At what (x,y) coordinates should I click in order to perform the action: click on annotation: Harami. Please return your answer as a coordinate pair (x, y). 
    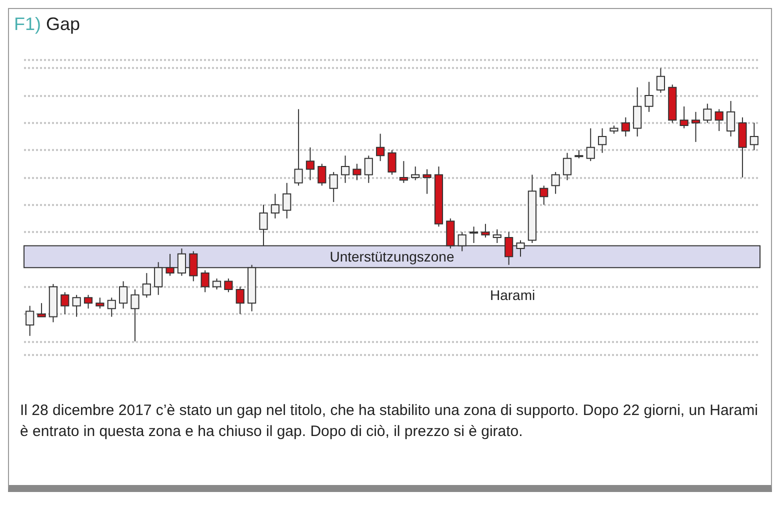
    Looking at the image, I should click on (513, 295).